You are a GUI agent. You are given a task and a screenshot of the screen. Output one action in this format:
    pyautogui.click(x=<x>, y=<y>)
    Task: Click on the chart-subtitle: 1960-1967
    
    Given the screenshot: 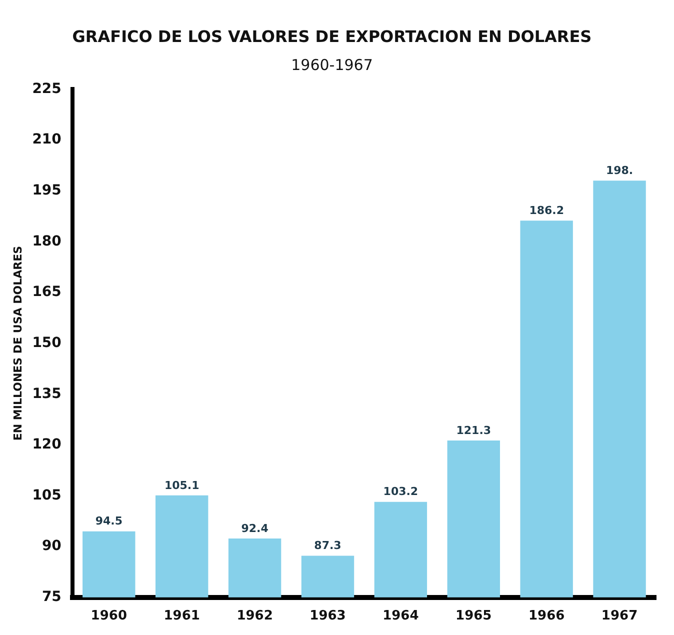 What is the action you would take?
    pyautogui.click(x=332, y=65)
    